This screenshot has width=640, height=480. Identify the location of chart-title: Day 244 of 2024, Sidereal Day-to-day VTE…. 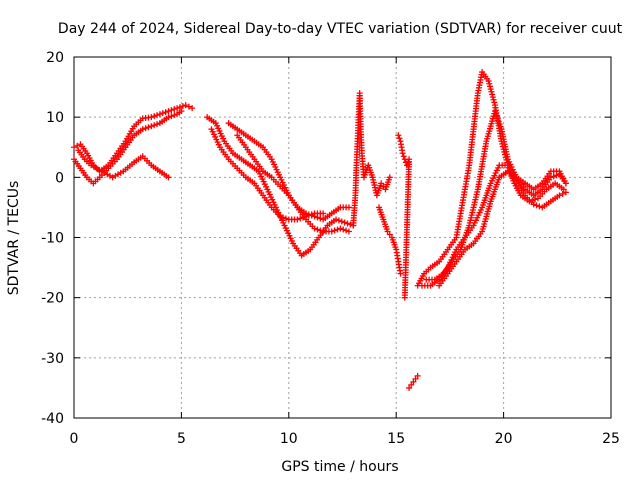
(340, 29).